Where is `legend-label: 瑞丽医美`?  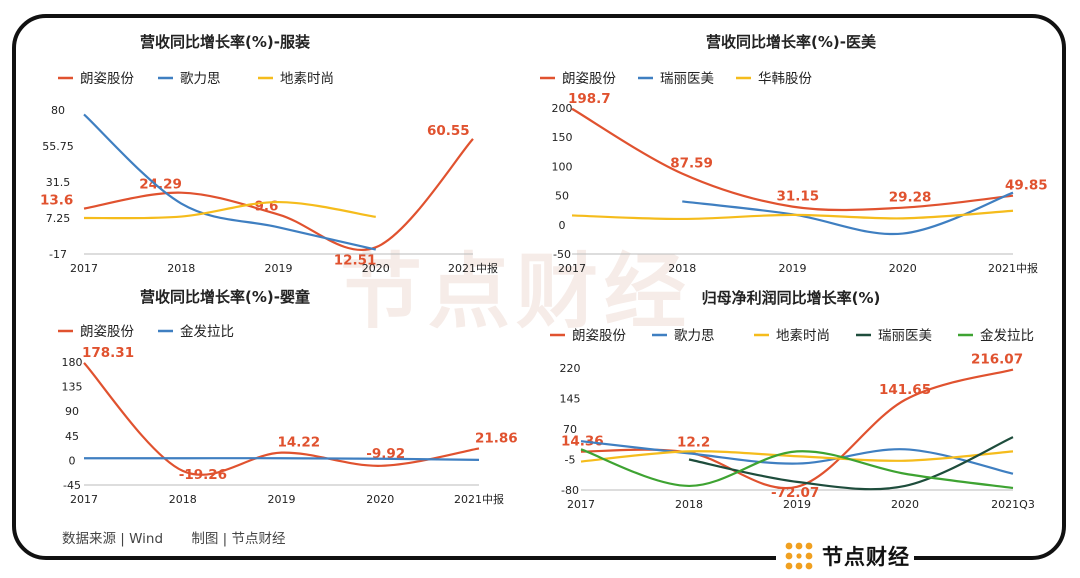
legend-label: 瑞丽医美 is located at coordinates (687, 79).